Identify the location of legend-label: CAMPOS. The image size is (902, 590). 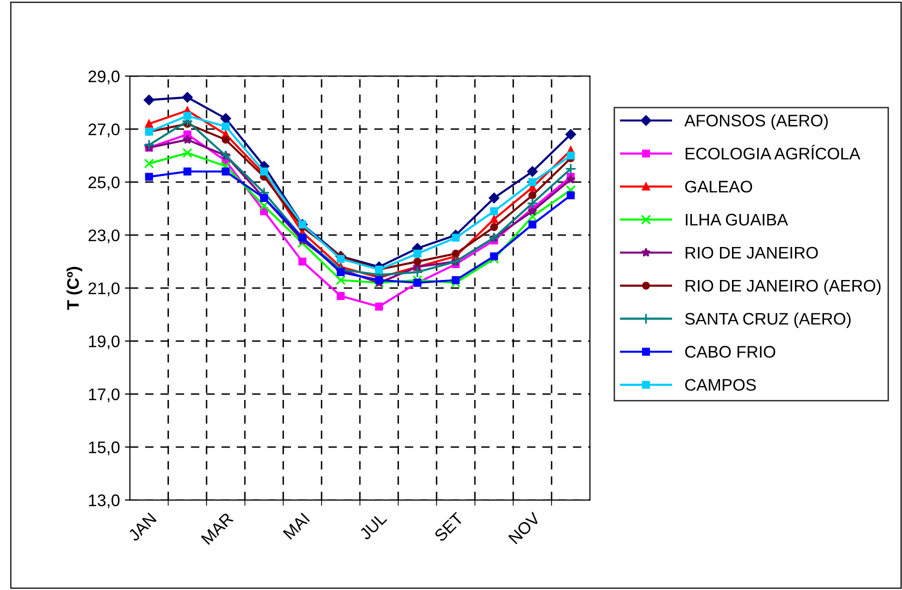
(720, 384).